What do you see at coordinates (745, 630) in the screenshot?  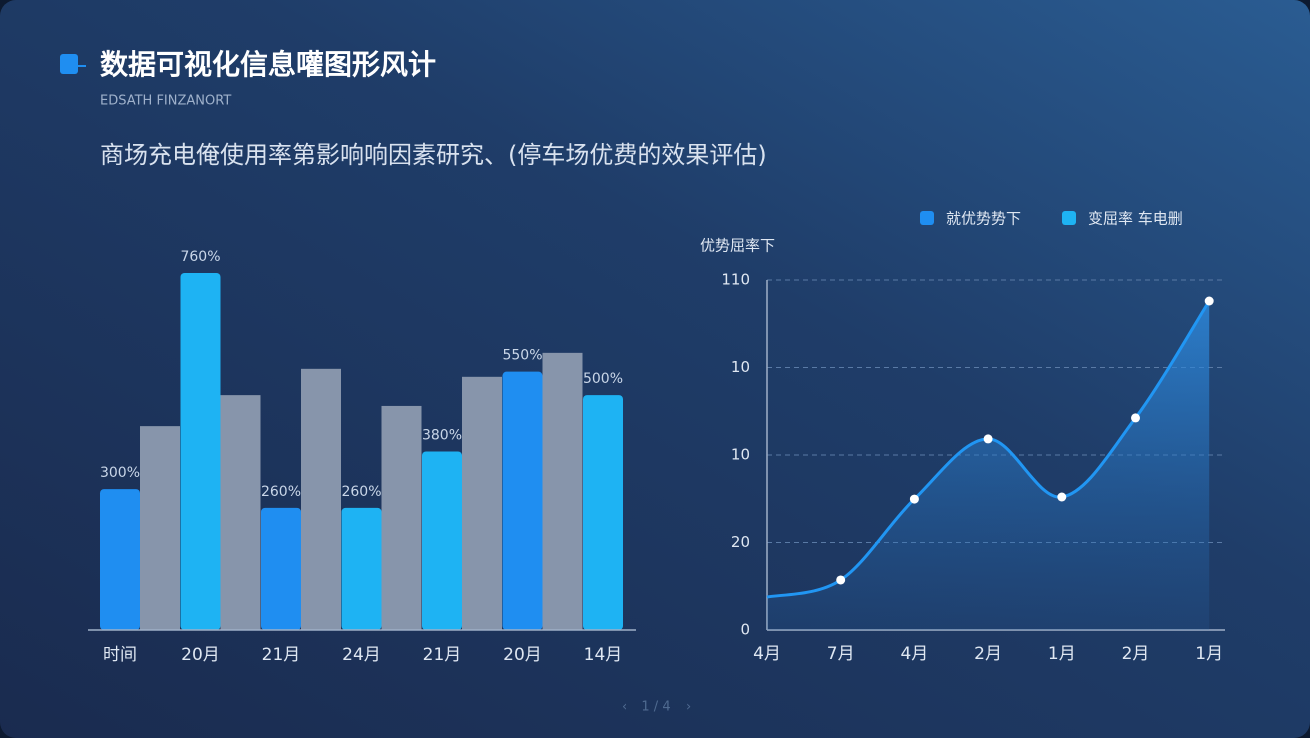 I see `y-tick-label: 0` at bounding box center [745, 630].